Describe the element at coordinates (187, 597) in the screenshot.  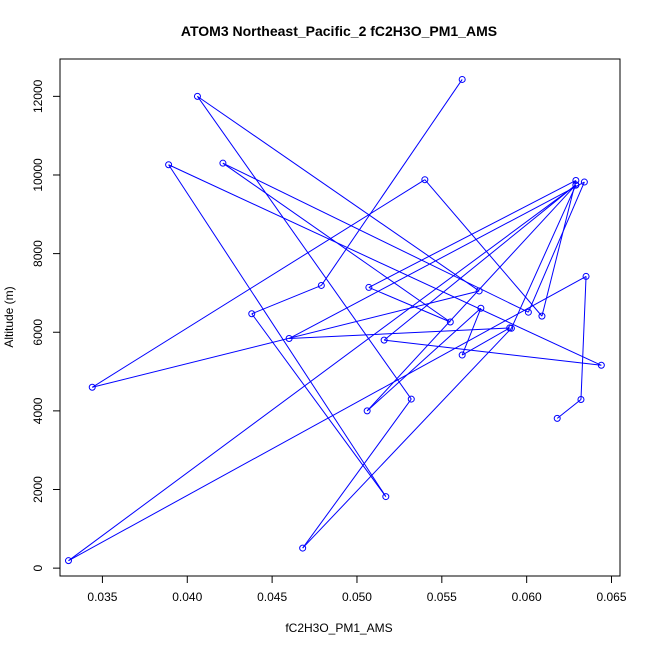
I see `x-tick-label: 0.040` at that location.